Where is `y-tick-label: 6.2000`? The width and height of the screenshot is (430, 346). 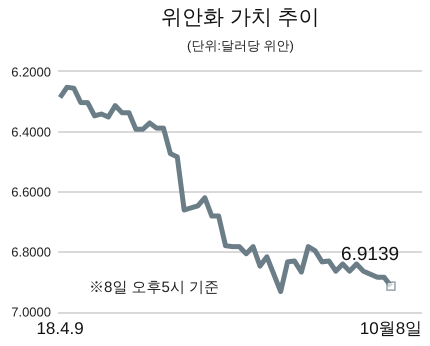
y-tick-label: 6.2000 is located at coordinates (31, 72).